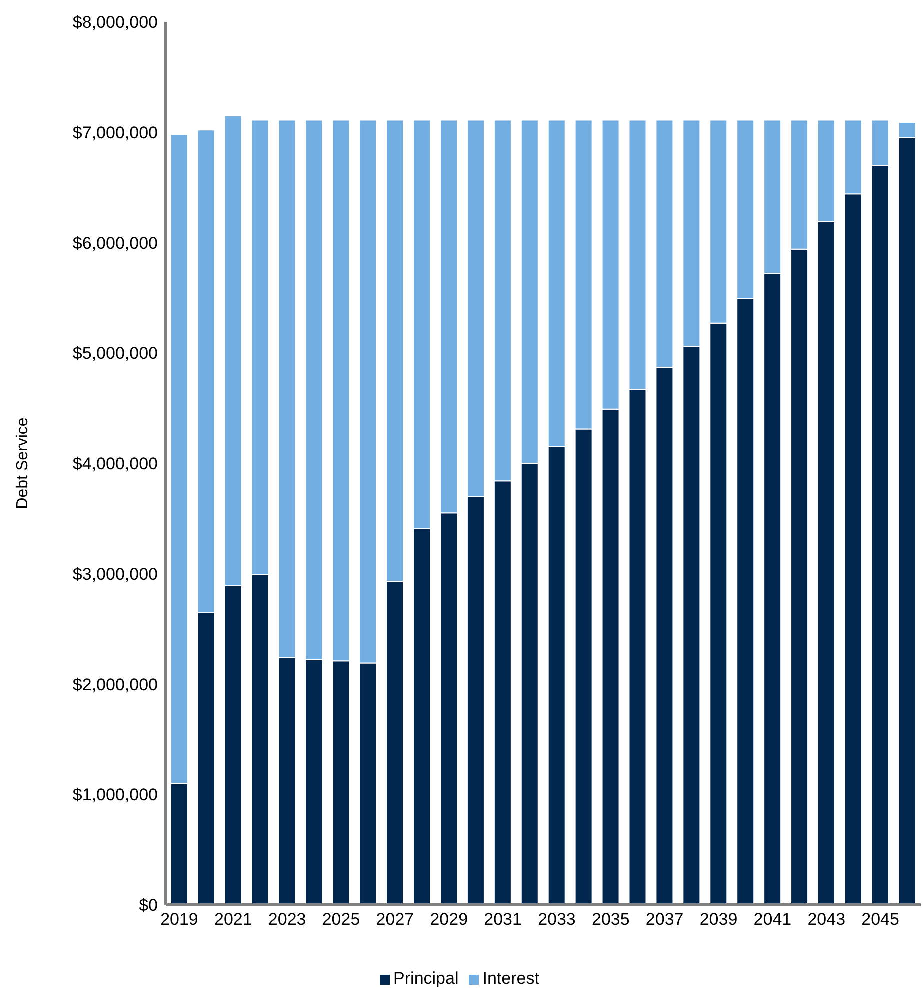 The height and width of the screenshot is (998, 923). What do you see at coordinates (115, 574) in the screenshot?
I see `y-tick-label: $3,000,000` at bounding box center [115, 574].